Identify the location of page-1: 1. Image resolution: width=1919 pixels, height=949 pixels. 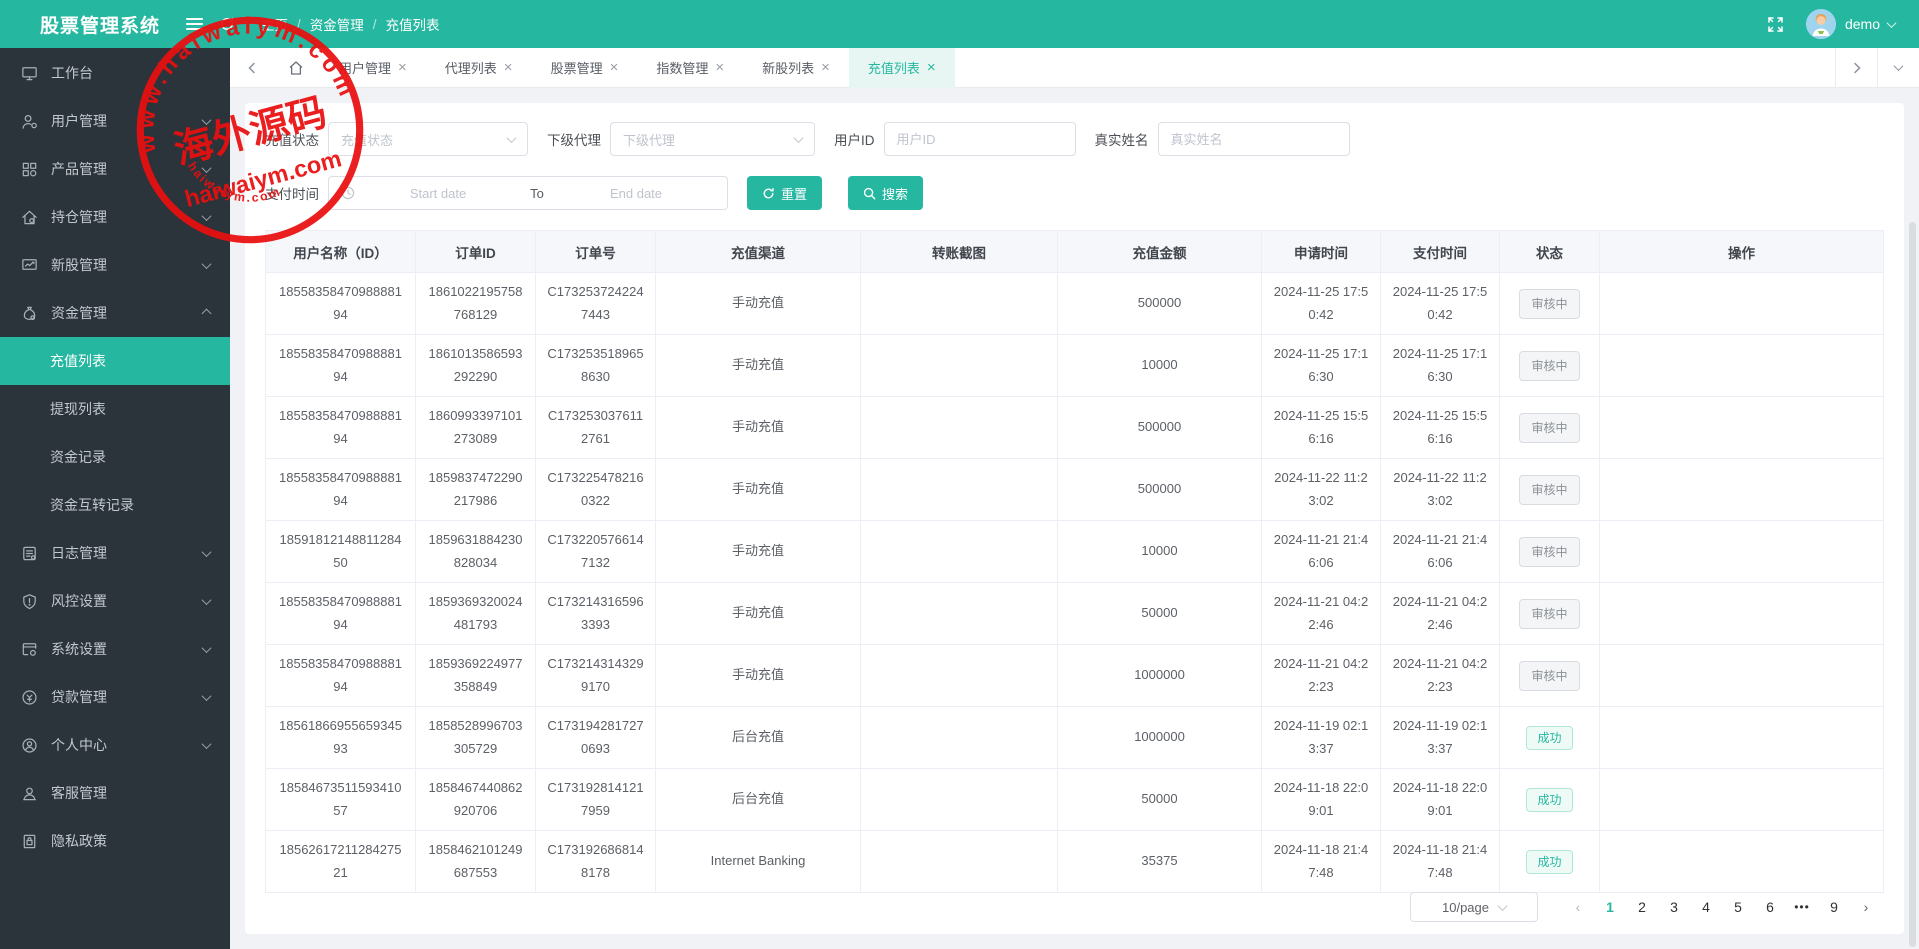
(1610, 907).